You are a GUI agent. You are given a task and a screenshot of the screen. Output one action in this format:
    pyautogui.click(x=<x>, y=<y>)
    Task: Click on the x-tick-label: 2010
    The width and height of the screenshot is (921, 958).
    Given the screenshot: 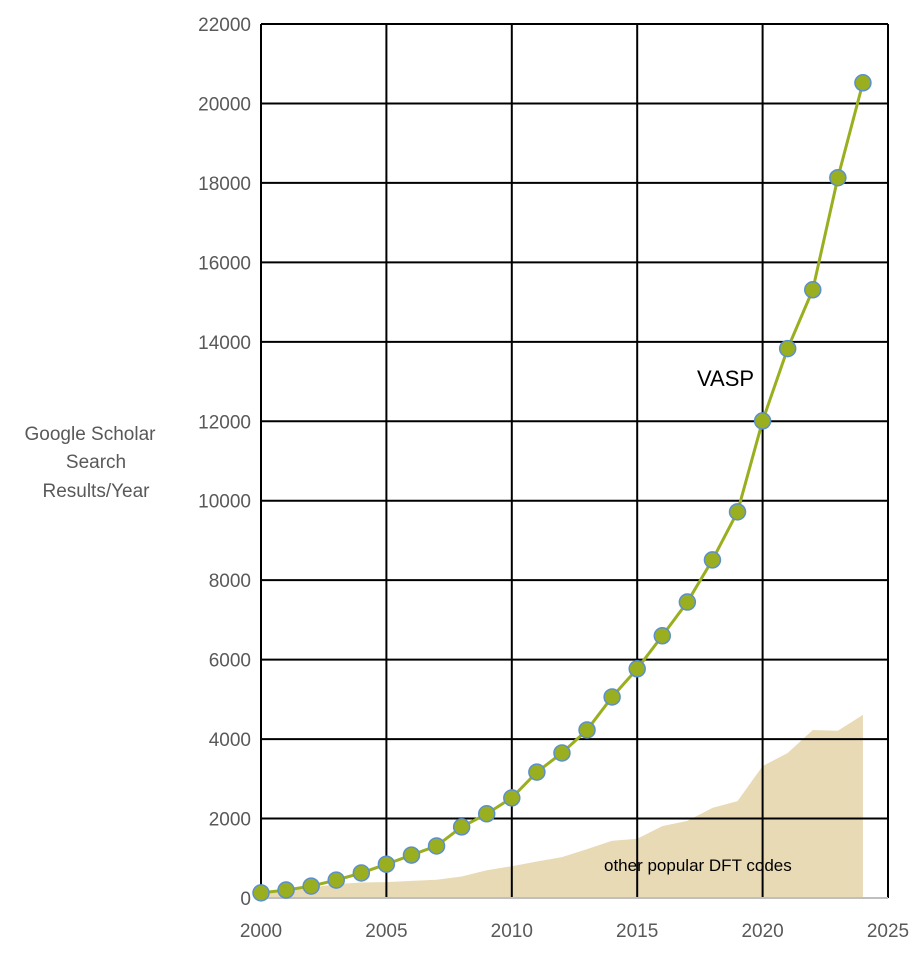 What is the action you would take?
    pyautogui.click(x=512, y=931)
    